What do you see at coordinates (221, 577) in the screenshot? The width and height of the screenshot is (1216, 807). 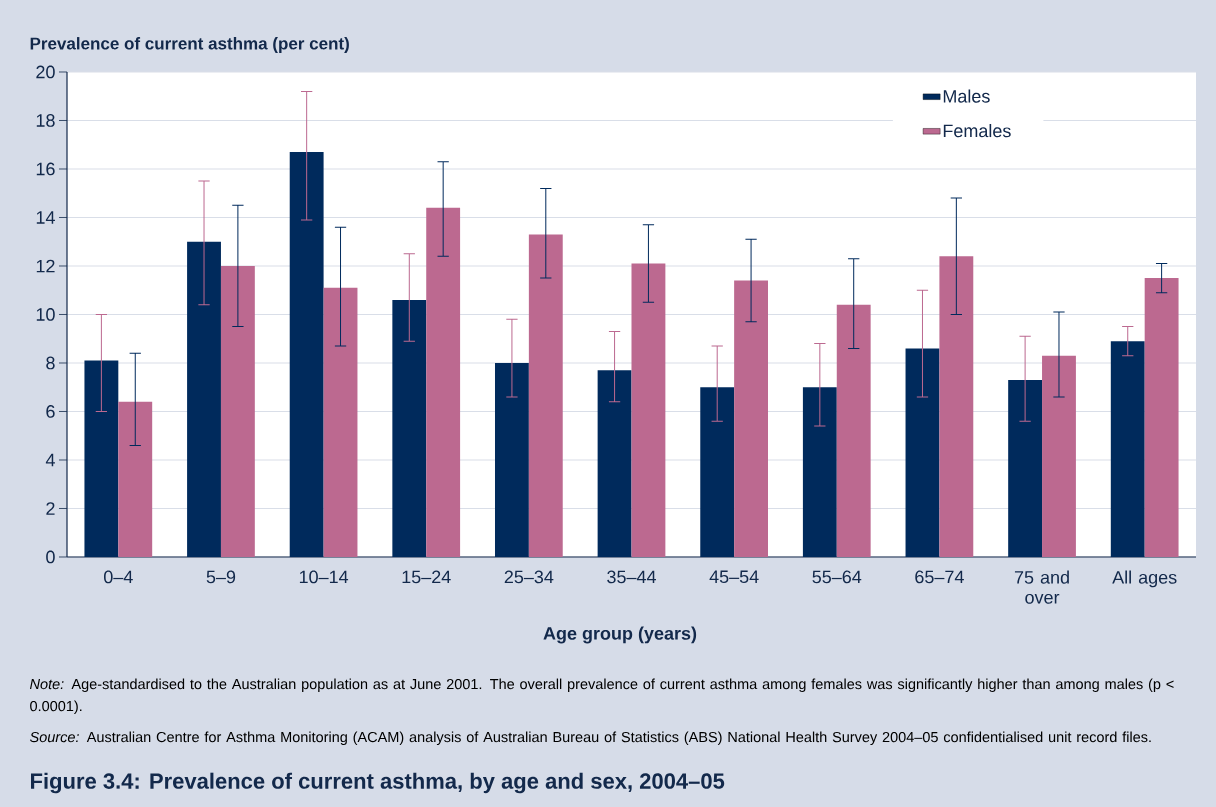 I see `x-tick-label: 5–9` at bounding box center [221, 577].